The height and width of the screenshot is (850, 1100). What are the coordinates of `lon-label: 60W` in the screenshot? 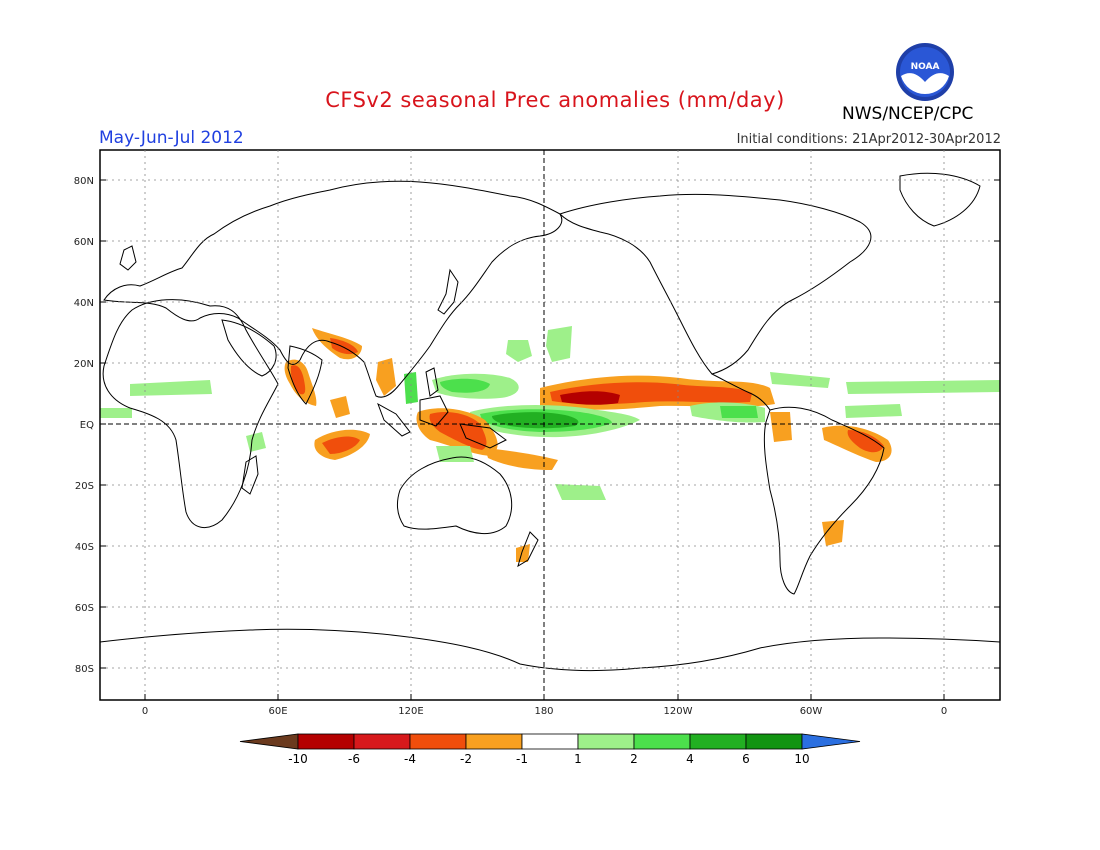 It's located at (811, 711).